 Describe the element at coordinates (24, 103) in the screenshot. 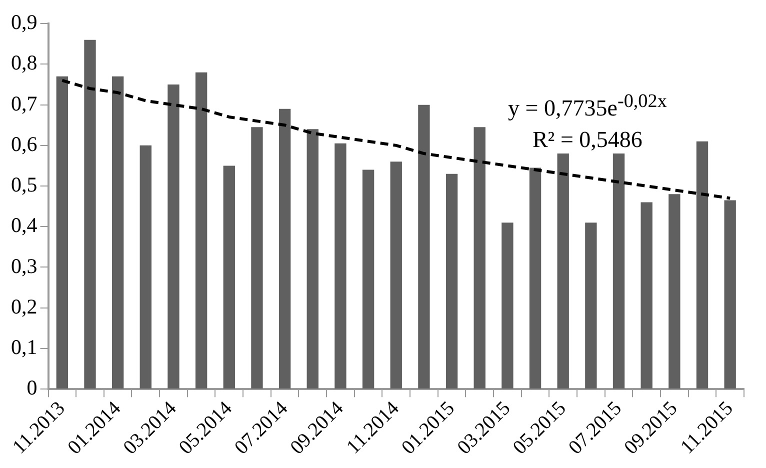

I see `y-tick-label: 0,7` at that location.